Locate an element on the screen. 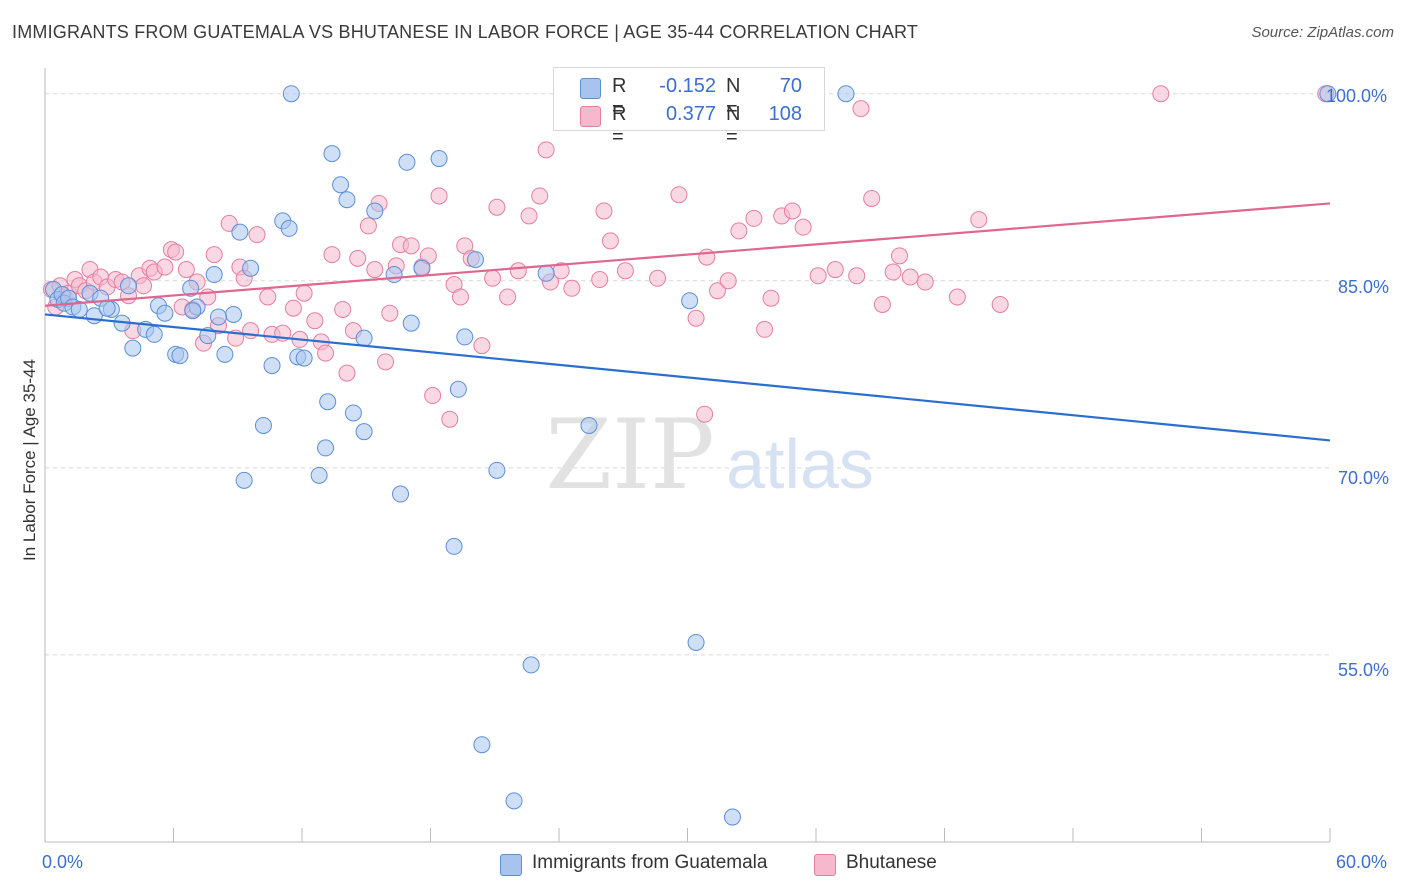  correlation-legend: R = -0.152 N = 70 R = 0.377 N = 108 is located at coordinates (689, 107).